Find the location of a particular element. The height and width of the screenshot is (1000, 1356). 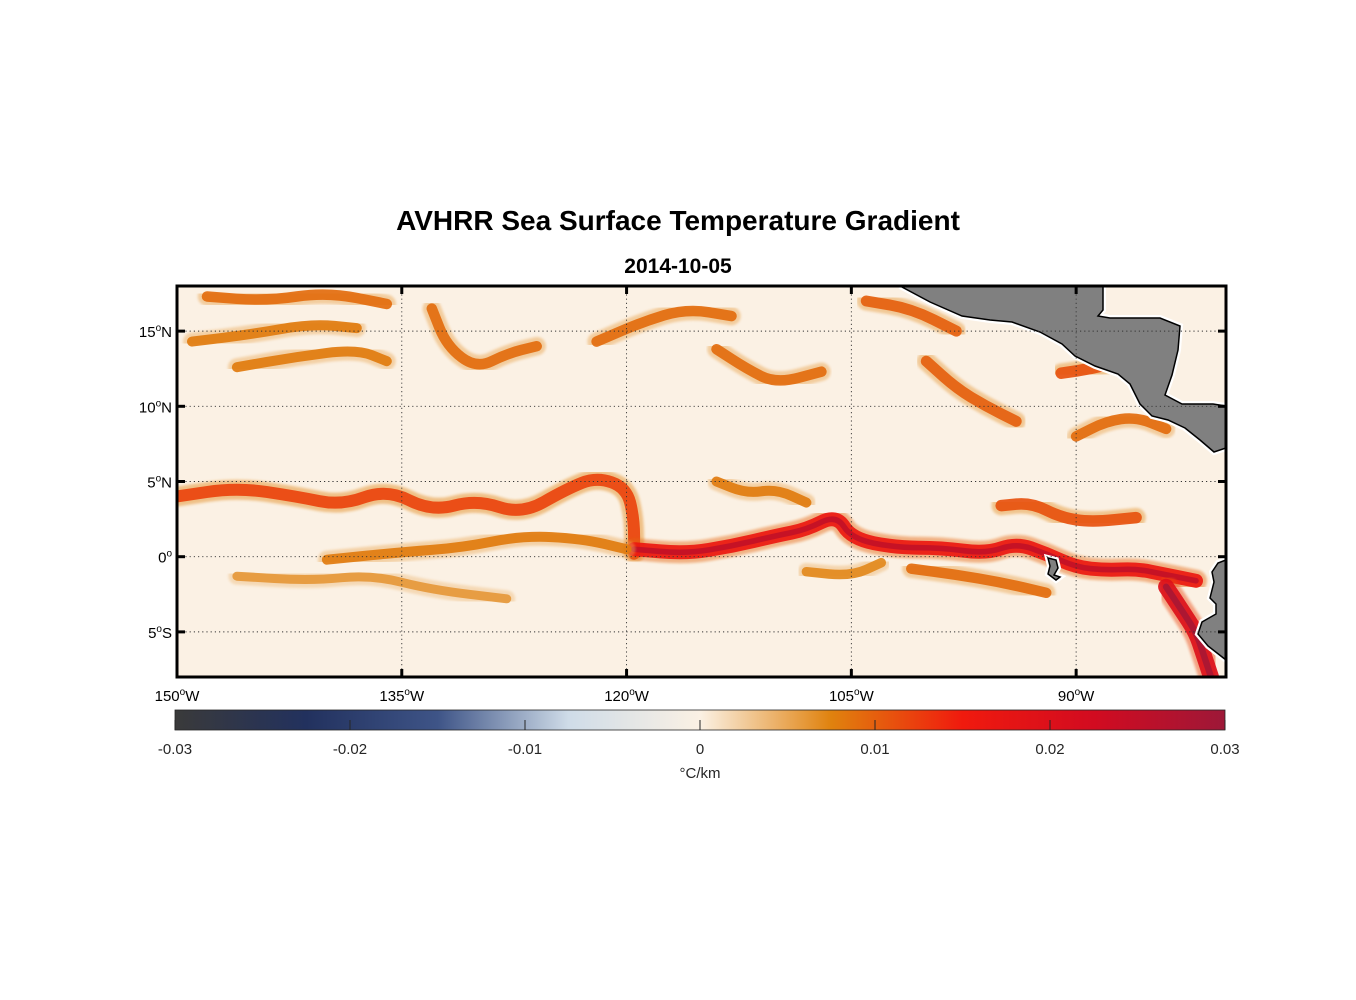

mid-filament-c is located at coordinates (979, 581).